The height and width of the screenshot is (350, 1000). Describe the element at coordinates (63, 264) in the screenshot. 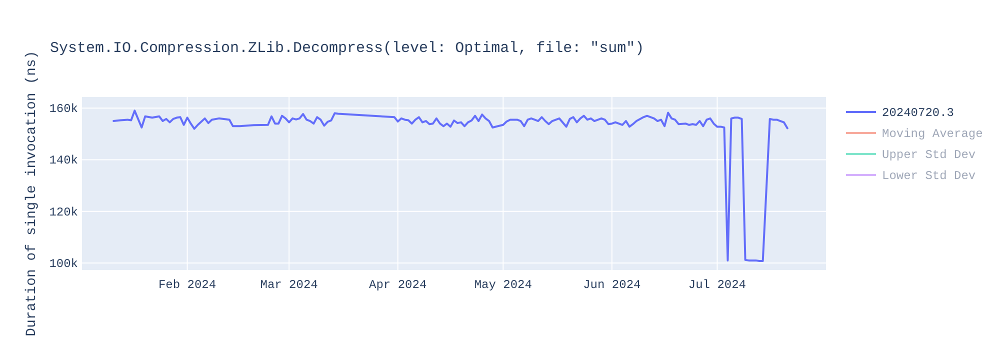

I see `y-tick-label: 100k` at that location.